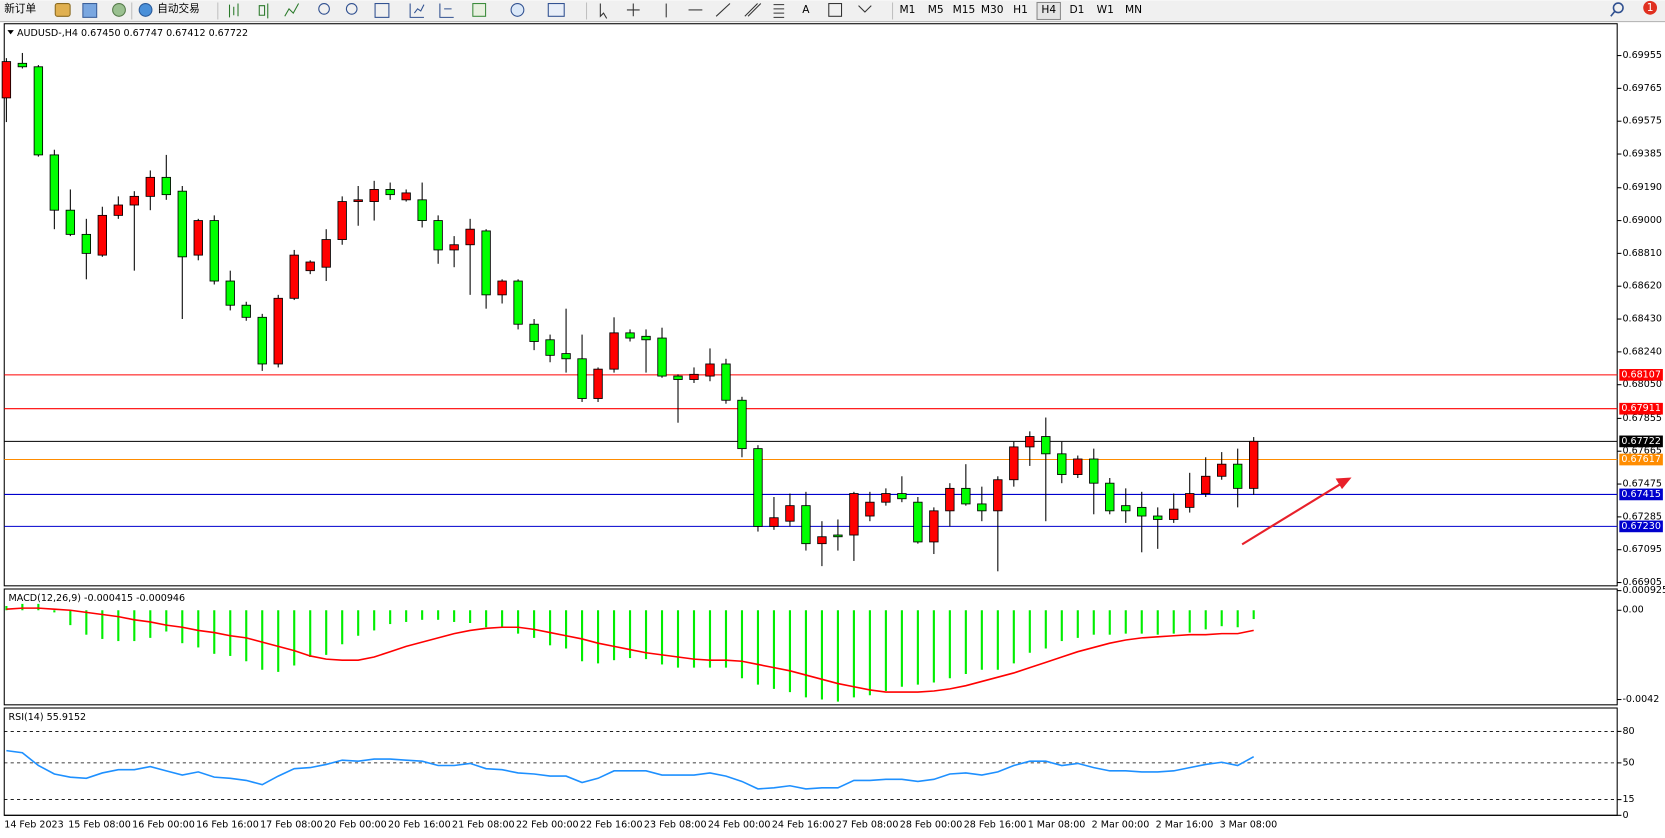  I want to click on zoom-icons, so click(386, 10).